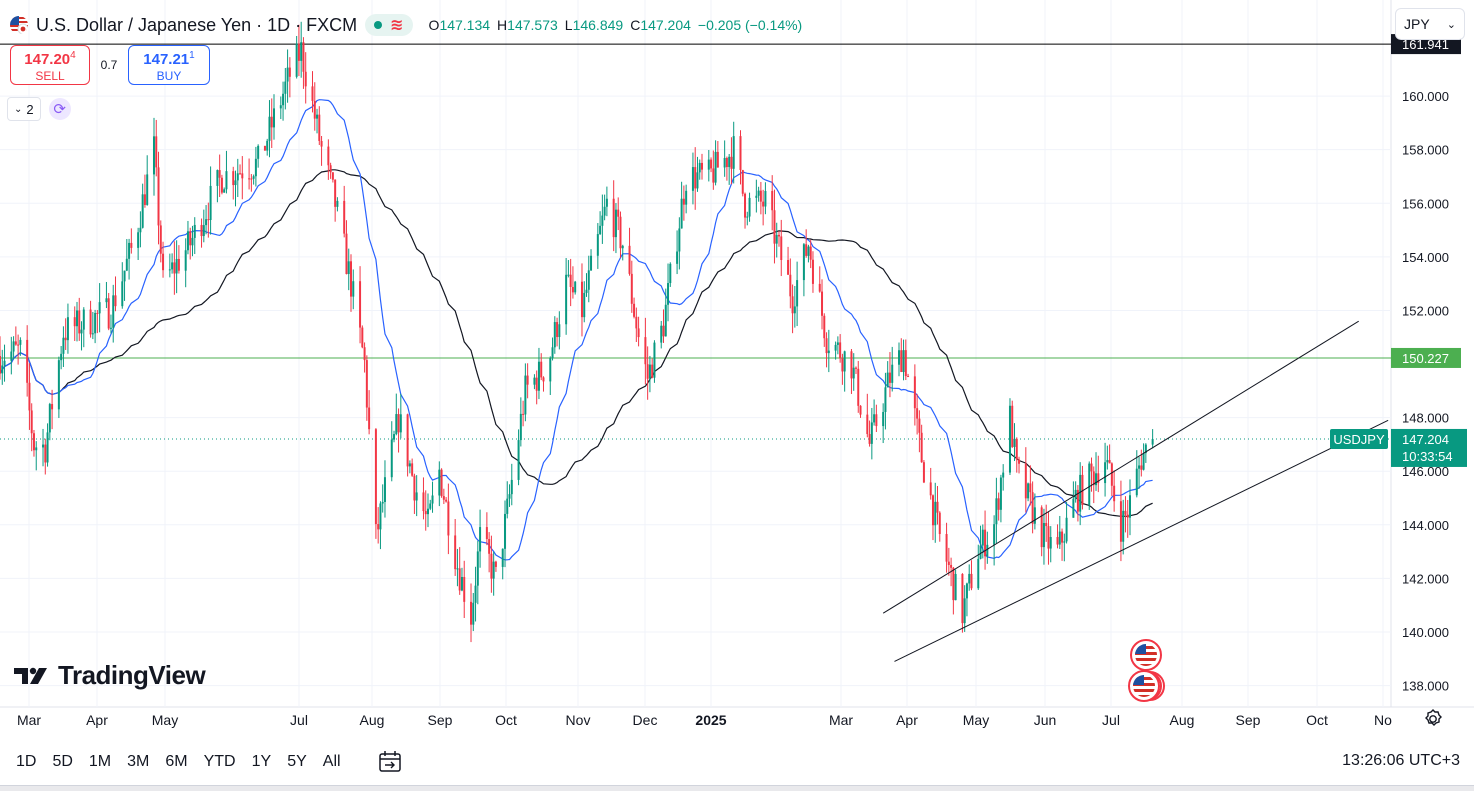 The height and width of the screenshot is (791, 1474). Describe the element at coordinates (26, 761) in the screenshot. I see `timeframe-1d: 1D` at that location.